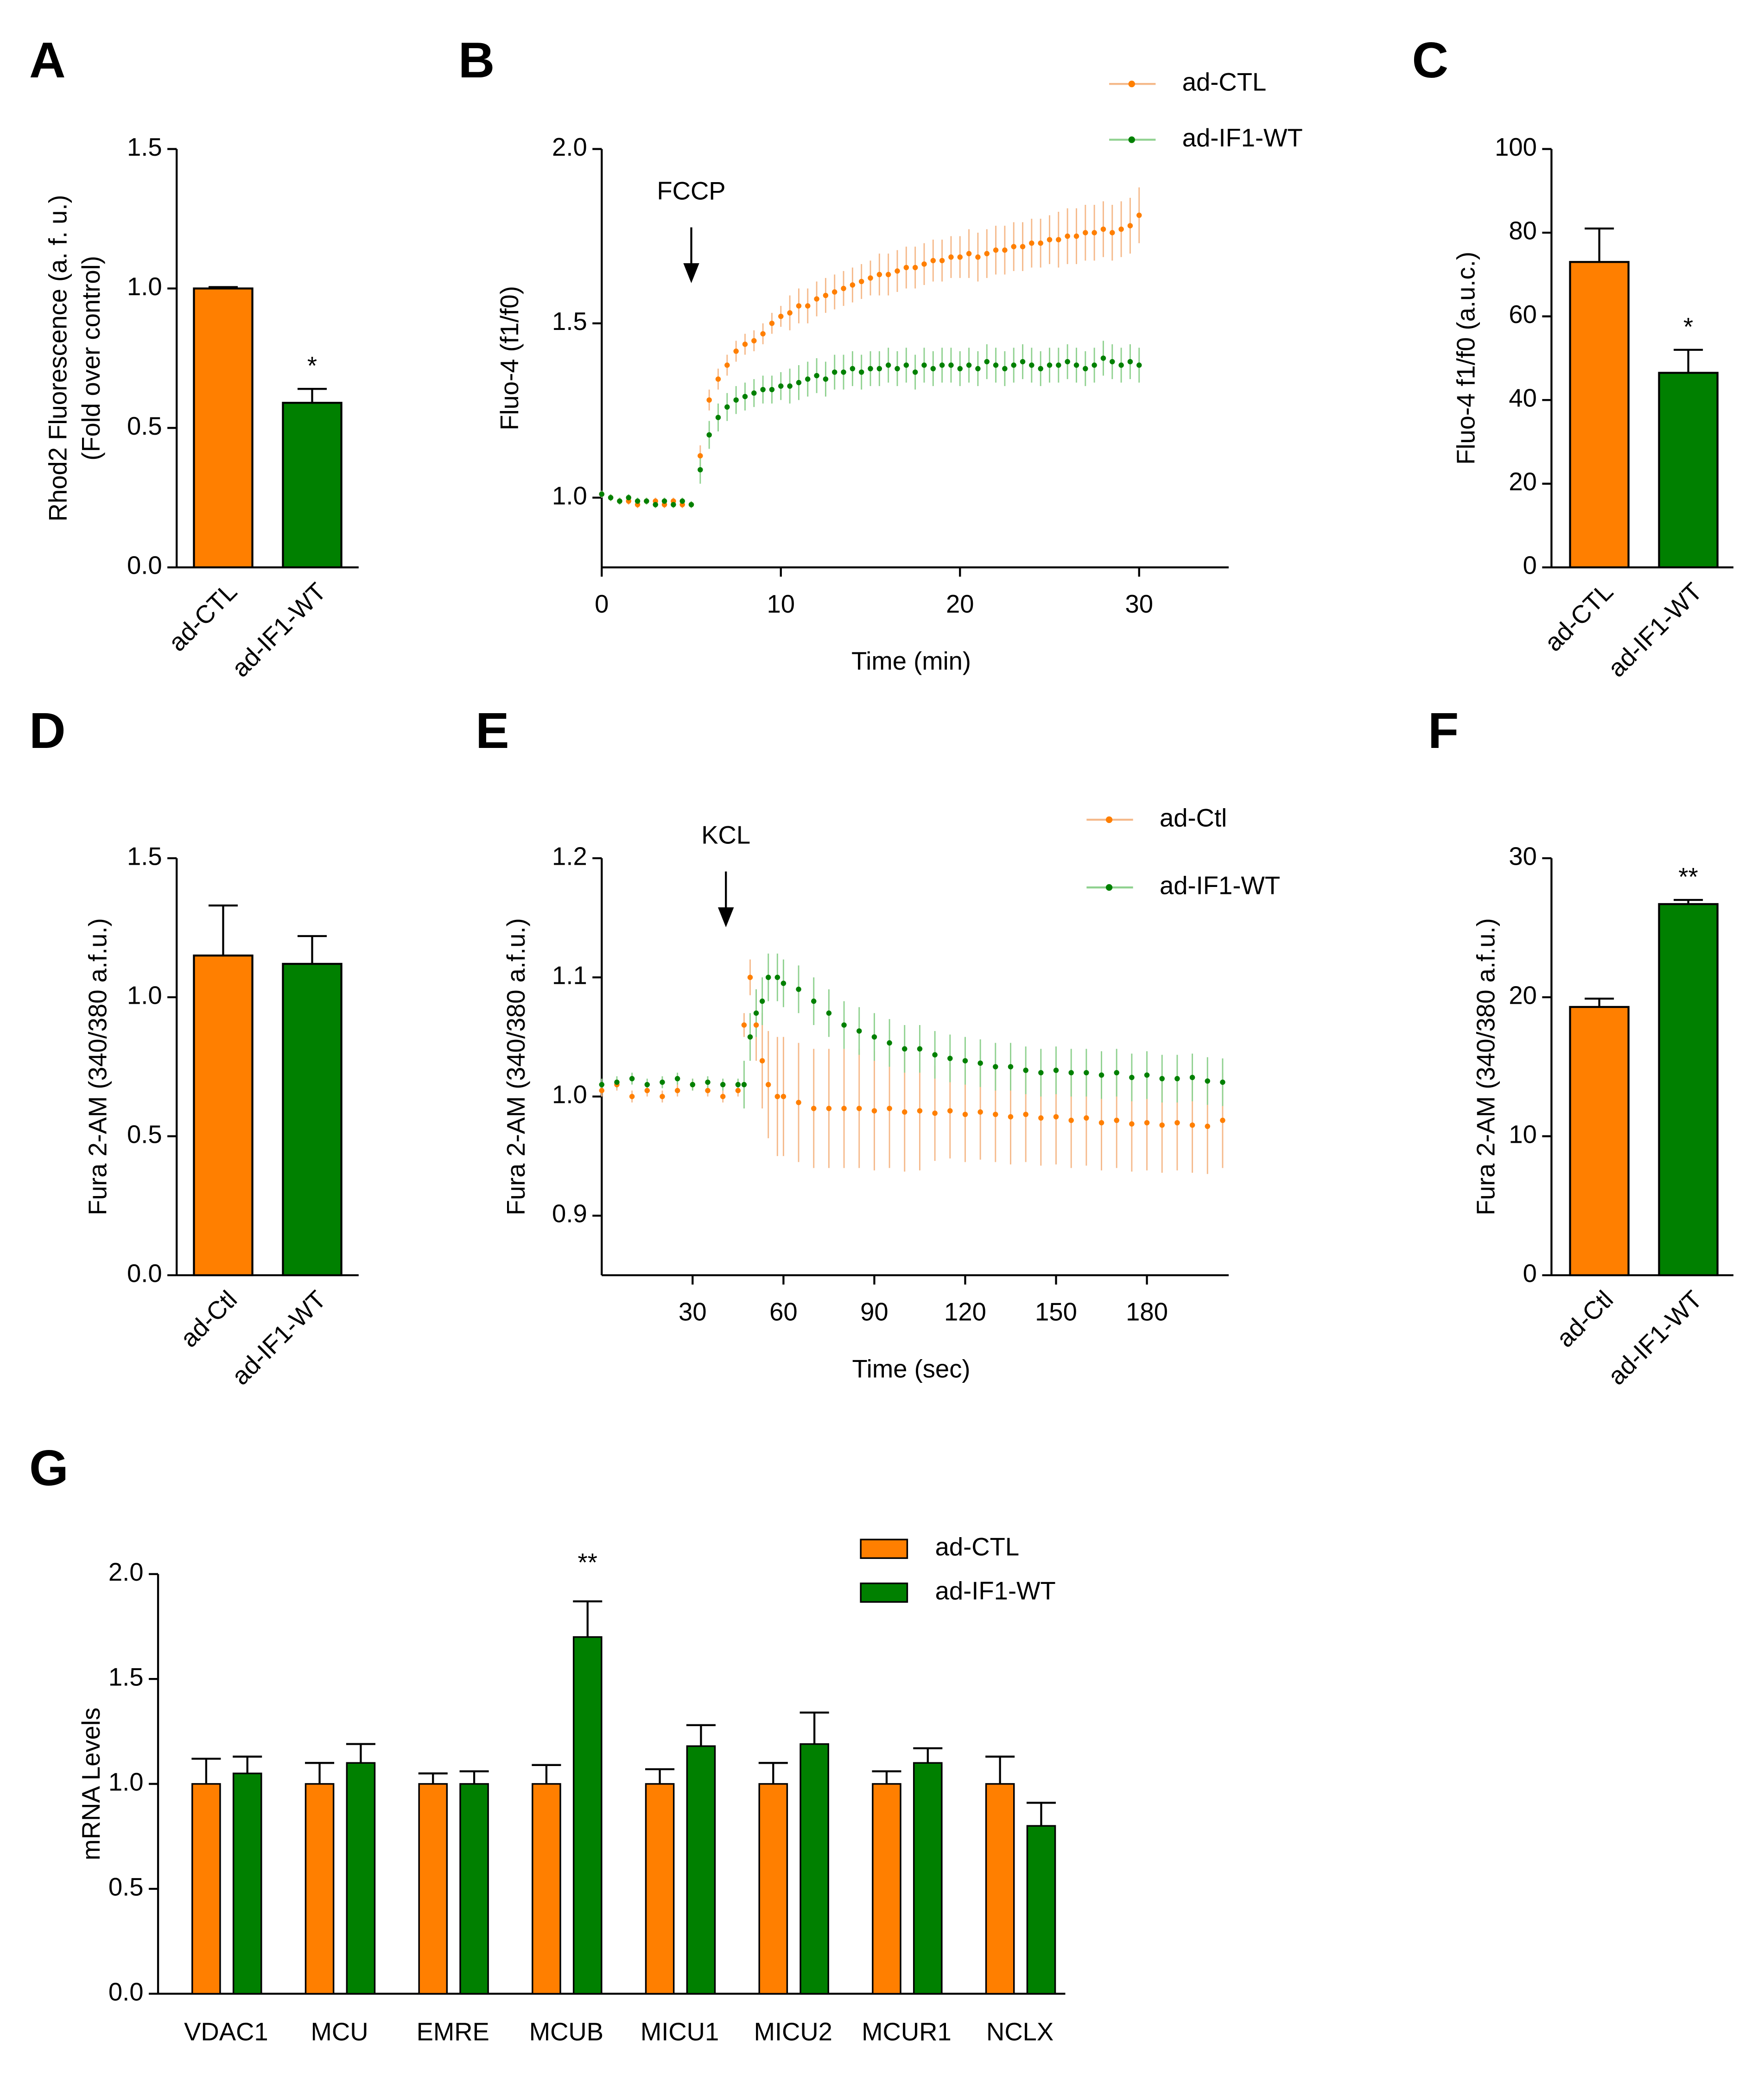 The height and width of the screenshot is (2083, 1764). Describe the element at coordinates (312, 366) in the screenshot. I see `significance: *` at that location.